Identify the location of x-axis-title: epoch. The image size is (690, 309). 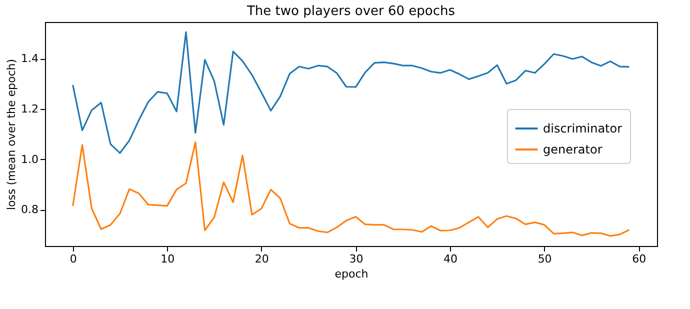
(351, 274).